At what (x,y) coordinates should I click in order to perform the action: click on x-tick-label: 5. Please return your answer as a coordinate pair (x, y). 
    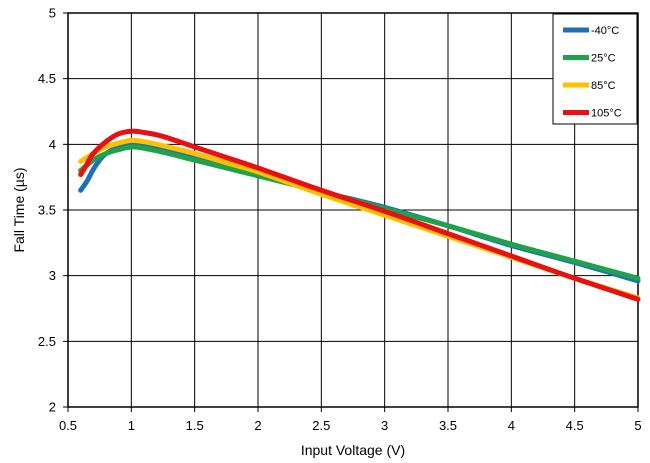
    Looking at the image, I should click on (637, 425).